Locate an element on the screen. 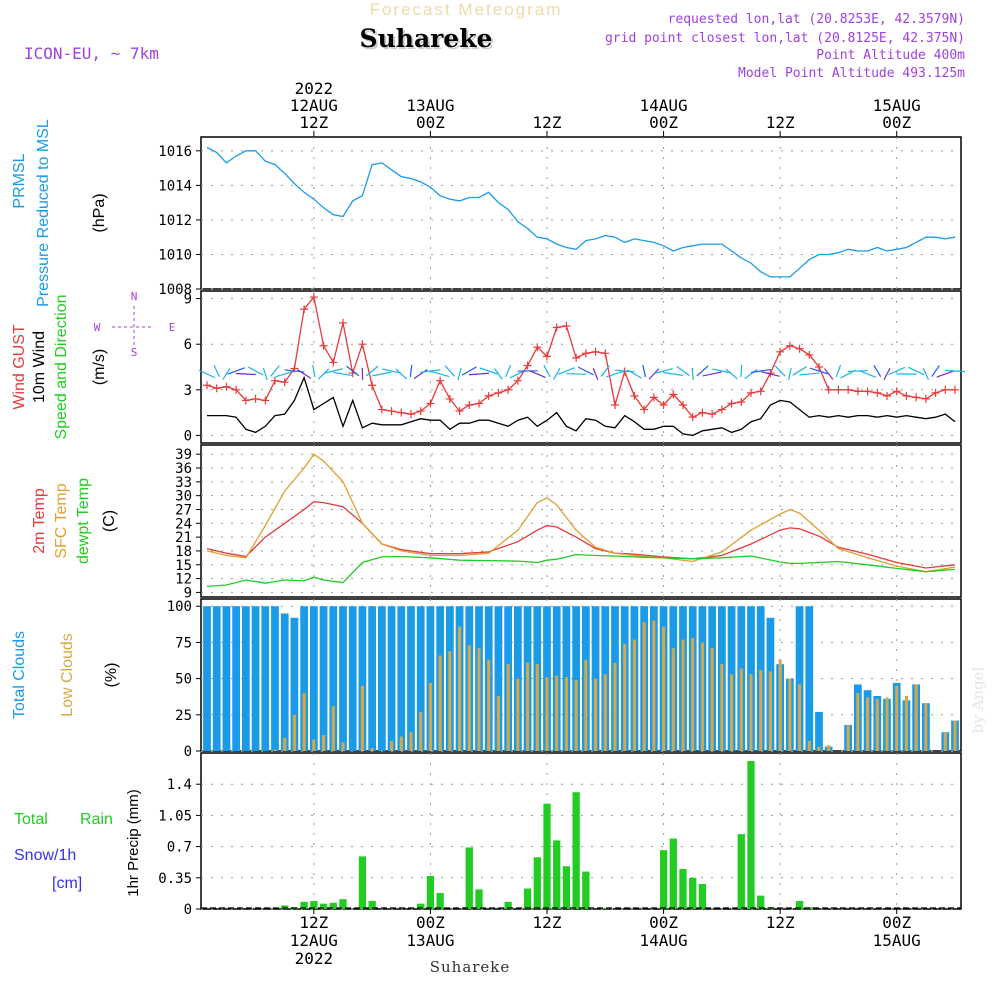 The height and width of the screenshot is (1000, 1000). pressure-frame is located at coordinates (581, 213).